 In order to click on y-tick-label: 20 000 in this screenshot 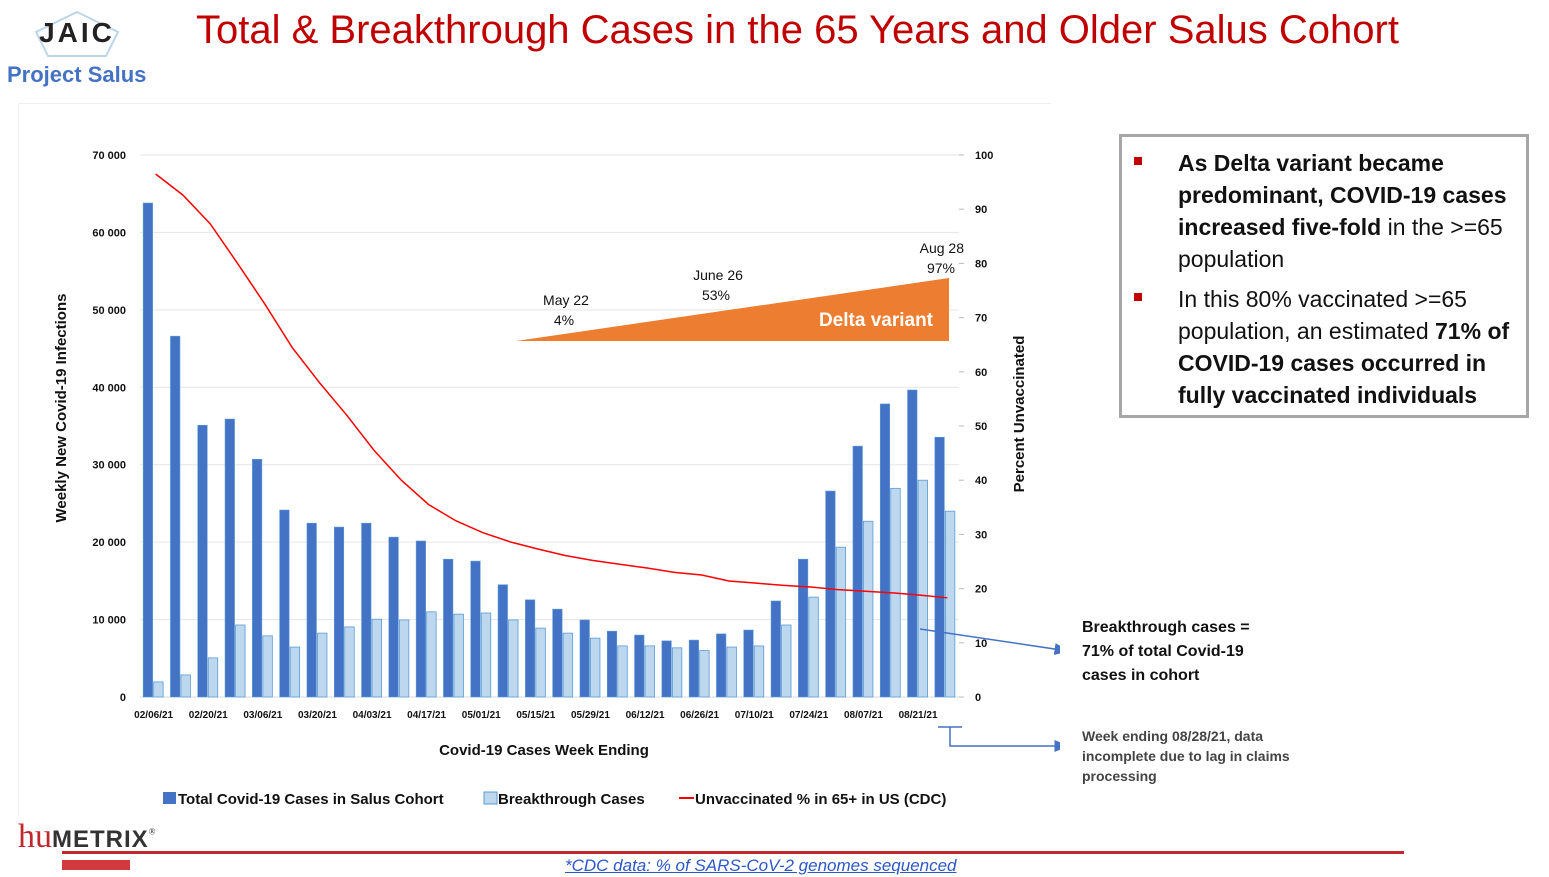, I will do `click(109, 543)`.